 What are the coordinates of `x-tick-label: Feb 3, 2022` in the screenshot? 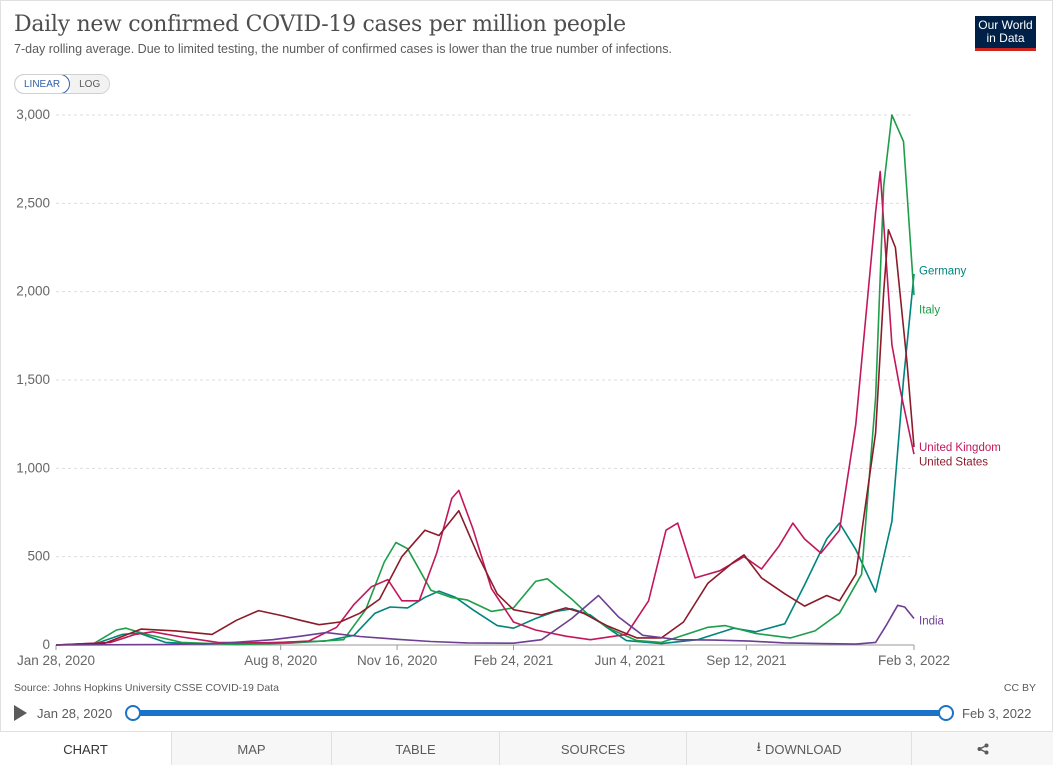 It's located at (914, 660).